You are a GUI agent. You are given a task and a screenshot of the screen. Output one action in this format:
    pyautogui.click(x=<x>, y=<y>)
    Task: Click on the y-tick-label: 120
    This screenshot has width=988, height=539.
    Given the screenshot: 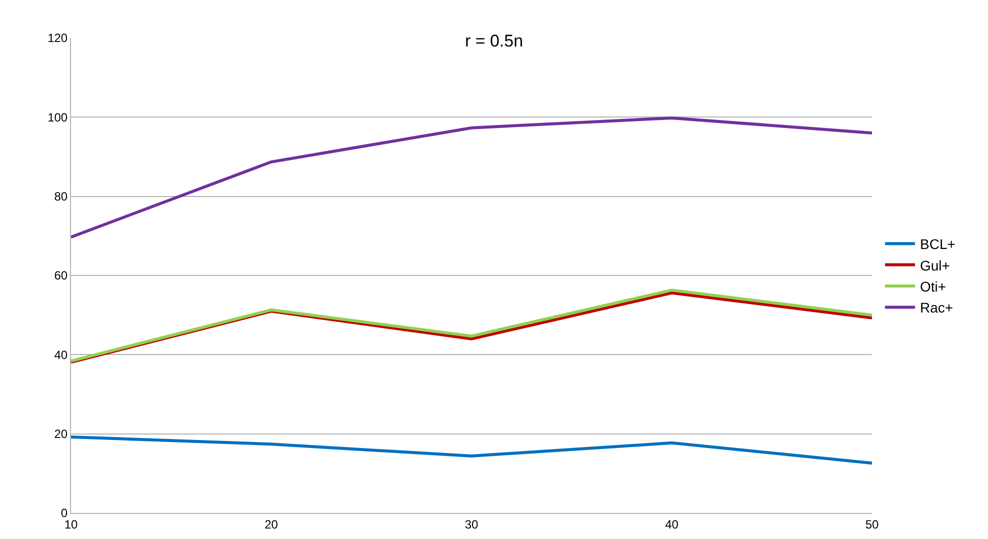 What is the action you would take?
    pyautogui.click(x=58, y=38)
    